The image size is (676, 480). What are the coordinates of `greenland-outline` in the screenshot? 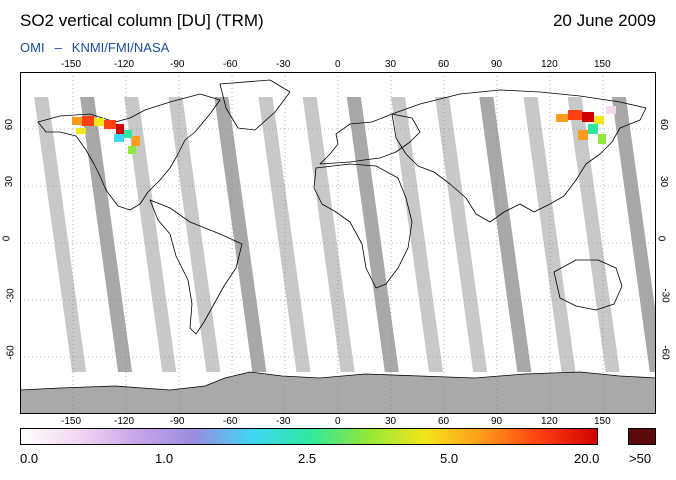 It's located at (255, 105).